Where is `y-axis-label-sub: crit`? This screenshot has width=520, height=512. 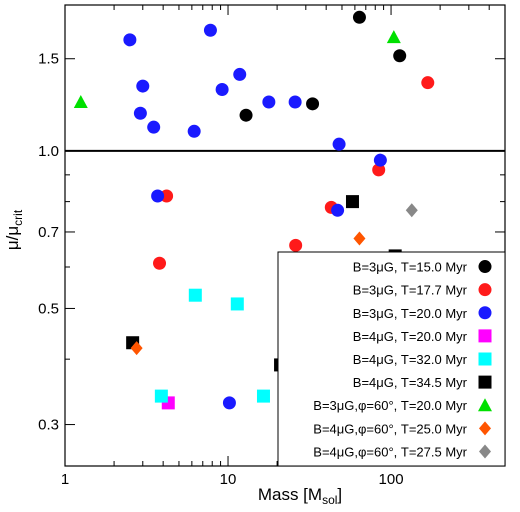 y-axis-label-sub: crit is located at coordinates (18, 217).